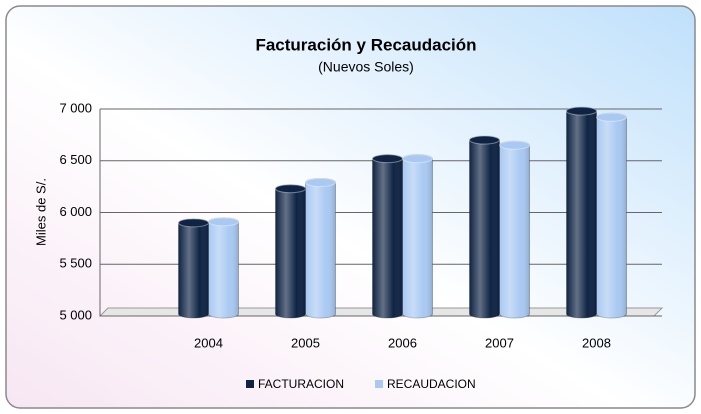 This screenshot has height=414, width=701. What do you see at coordinates (75, 159) in the screenshot?
I see `y-tick-label: 6 500` at bounding box center [75, 159].